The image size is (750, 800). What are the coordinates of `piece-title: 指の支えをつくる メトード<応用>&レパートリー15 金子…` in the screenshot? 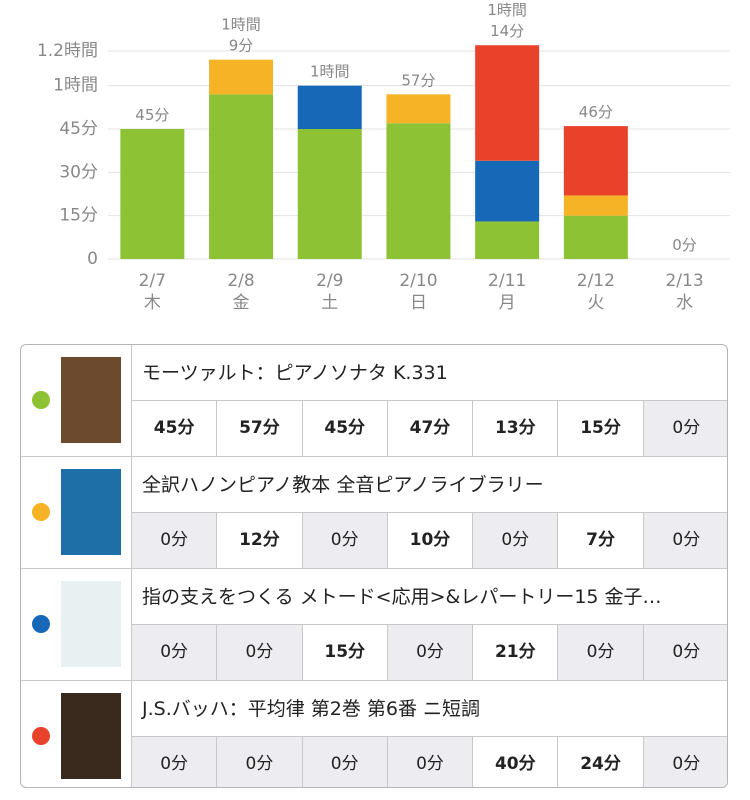 It's located at (429, 597).